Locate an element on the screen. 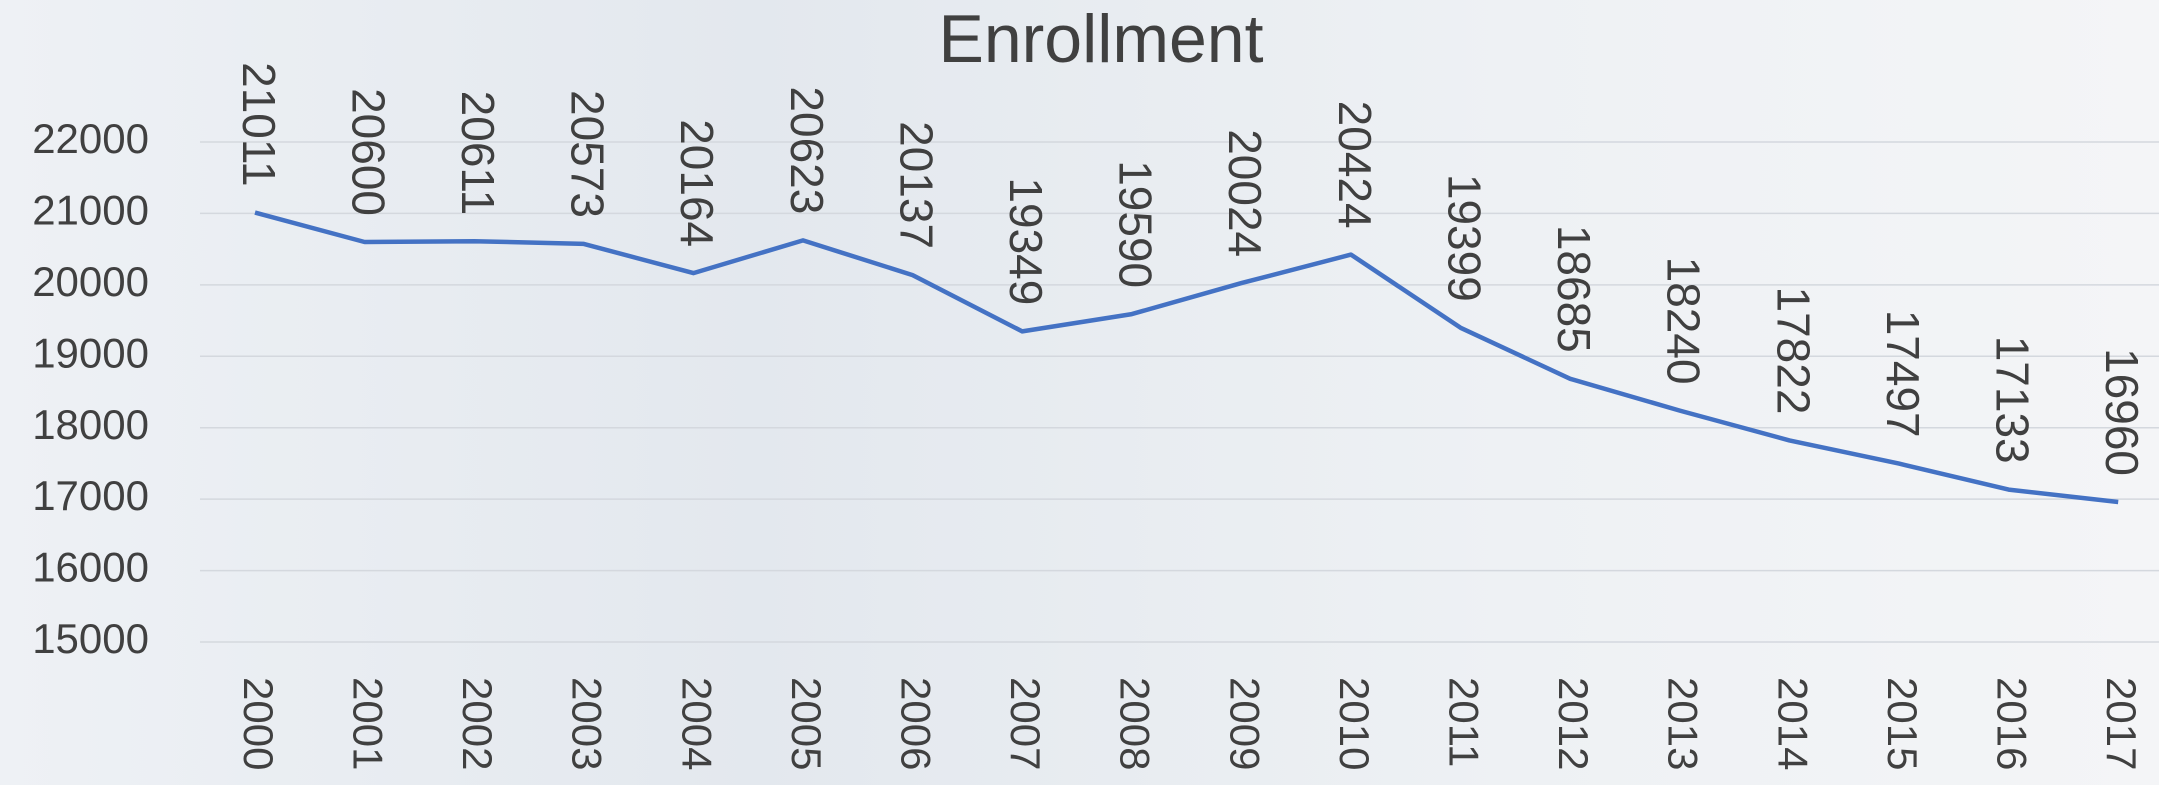 Image resolution: width=2159 pixels, height=785 pixels. data-label: 19399 is located at coordinates (1464, 238).